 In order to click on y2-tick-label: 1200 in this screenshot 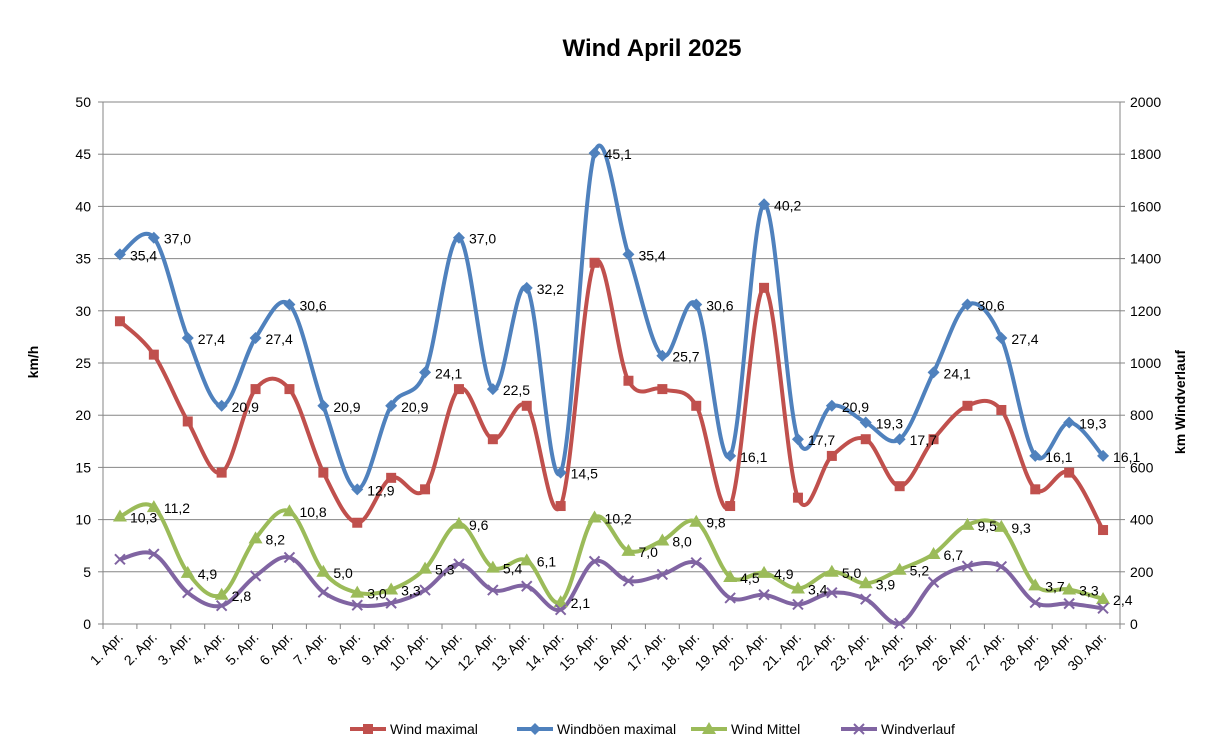, I will do `click(1145, 311)`.